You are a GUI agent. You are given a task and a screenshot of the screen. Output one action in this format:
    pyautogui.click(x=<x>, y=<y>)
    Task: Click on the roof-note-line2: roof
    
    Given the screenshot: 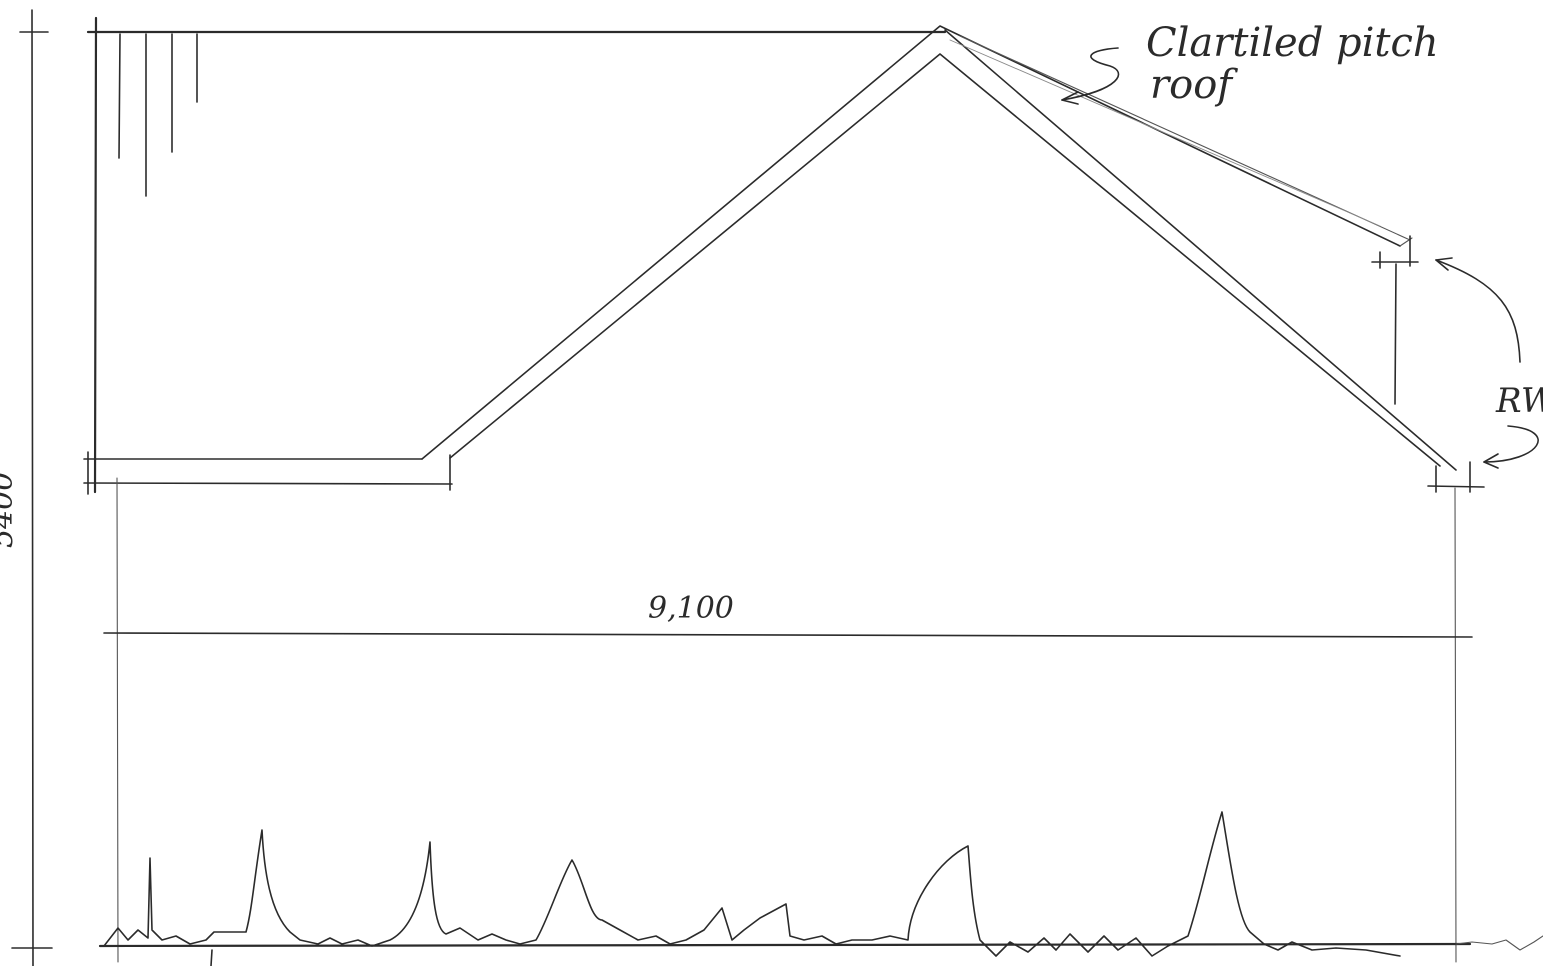 What is the action you would take?
    pyautogui.click(x=1194, y=85)
    